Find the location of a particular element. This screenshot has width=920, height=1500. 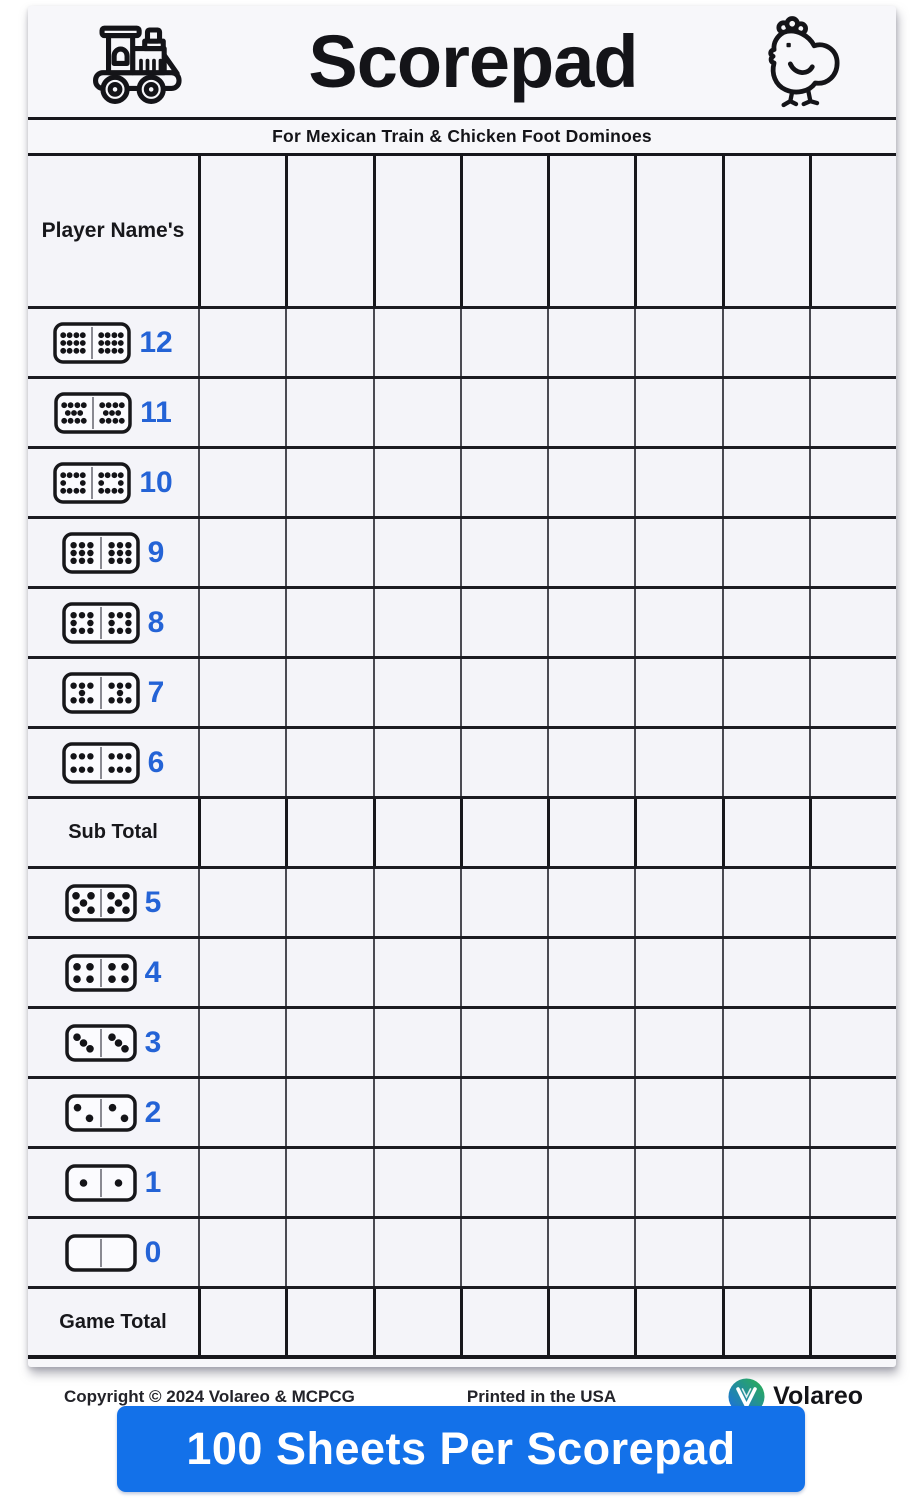

domino-row-8: 8 is located at coordinates (462, 624).